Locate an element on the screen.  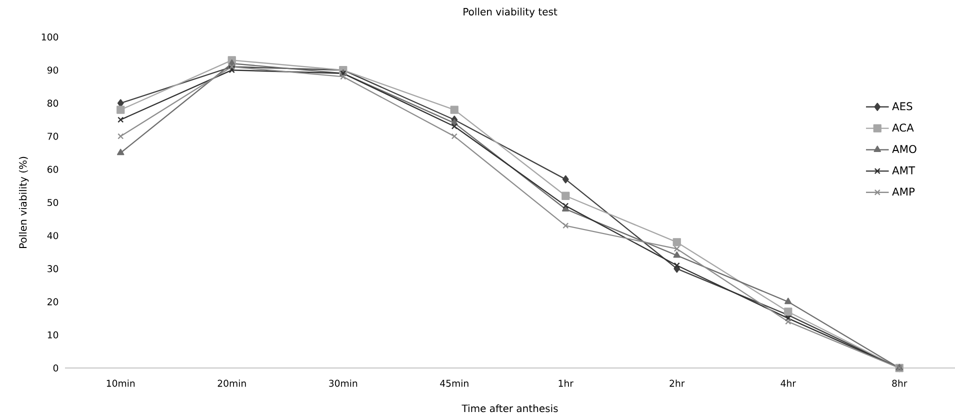
y-tick-label: 40 is located at coordinates (52, 236).